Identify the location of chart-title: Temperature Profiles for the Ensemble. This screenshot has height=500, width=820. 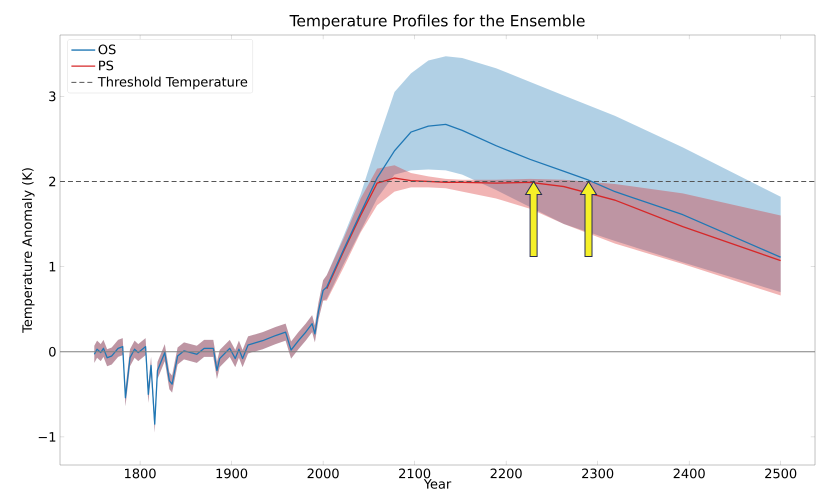
(437, 22).